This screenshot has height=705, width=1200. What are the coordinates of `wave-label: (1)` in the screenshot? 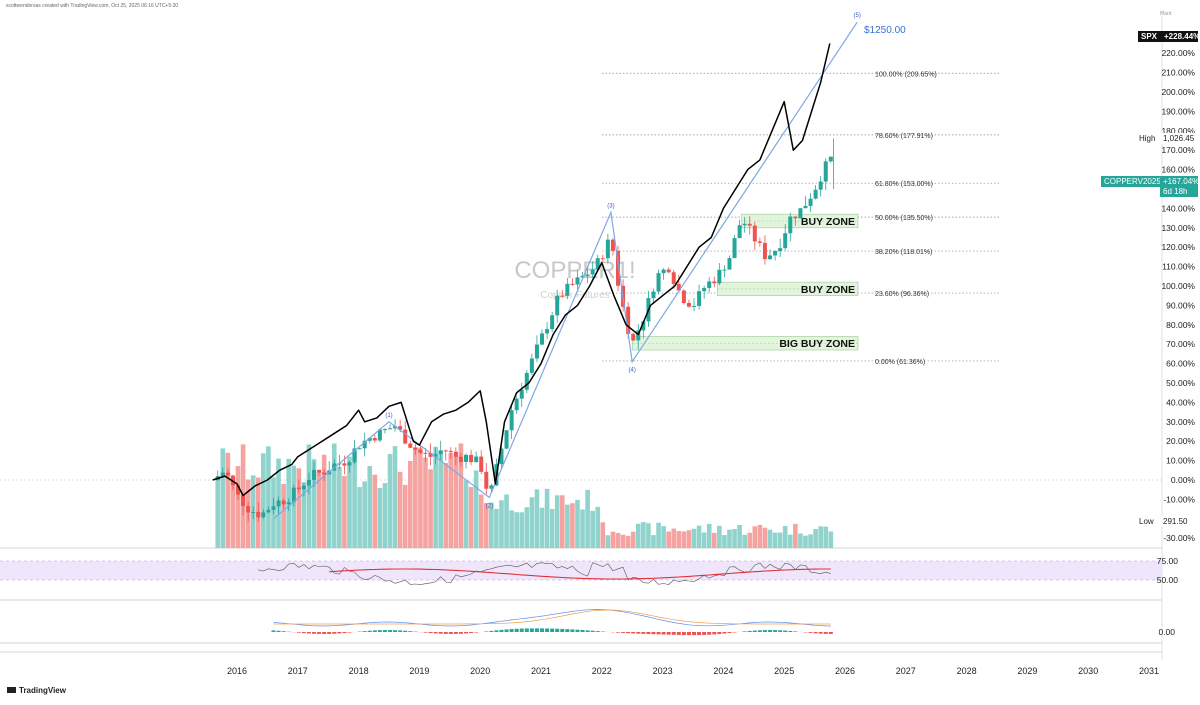 It's located at (388, 416).